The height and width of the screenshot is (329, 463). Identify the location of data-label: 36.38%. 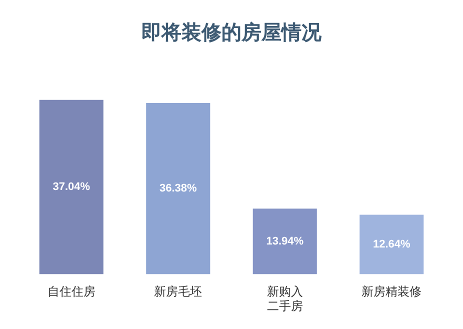
(178, 188).